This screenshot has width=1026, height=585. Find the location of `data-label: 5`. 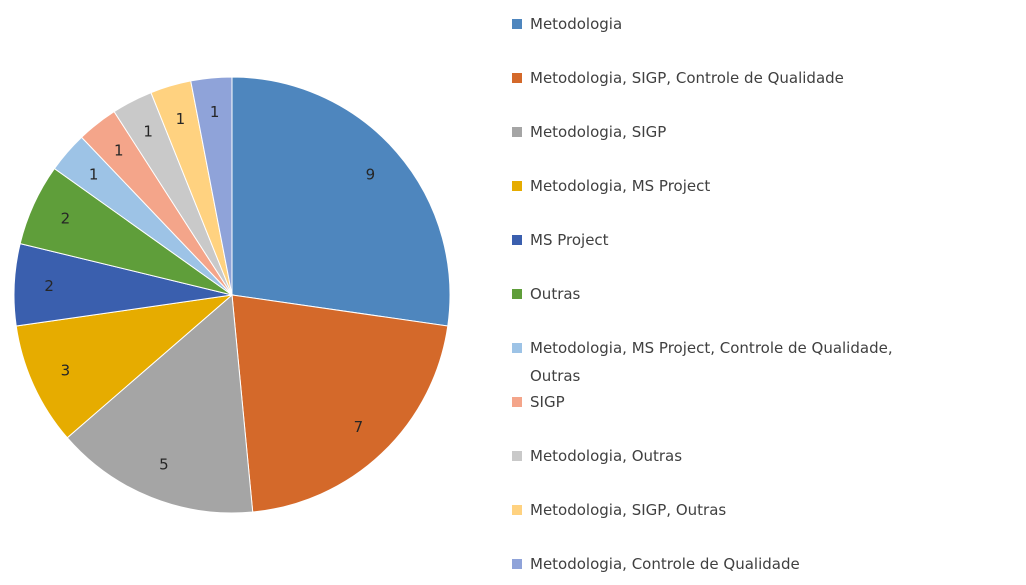

data-label: 5 is located at coordinates (164, 465).